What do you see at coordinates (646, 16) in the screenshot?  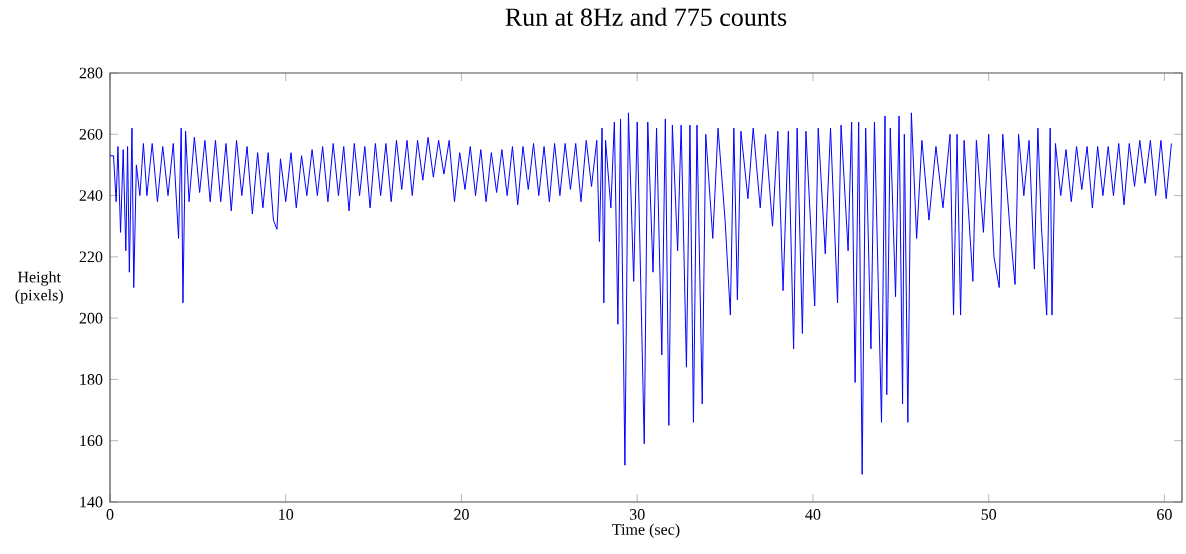 I see `chart-title: Run at 8Hz and 775 counts` at bounding box center [646, 16].